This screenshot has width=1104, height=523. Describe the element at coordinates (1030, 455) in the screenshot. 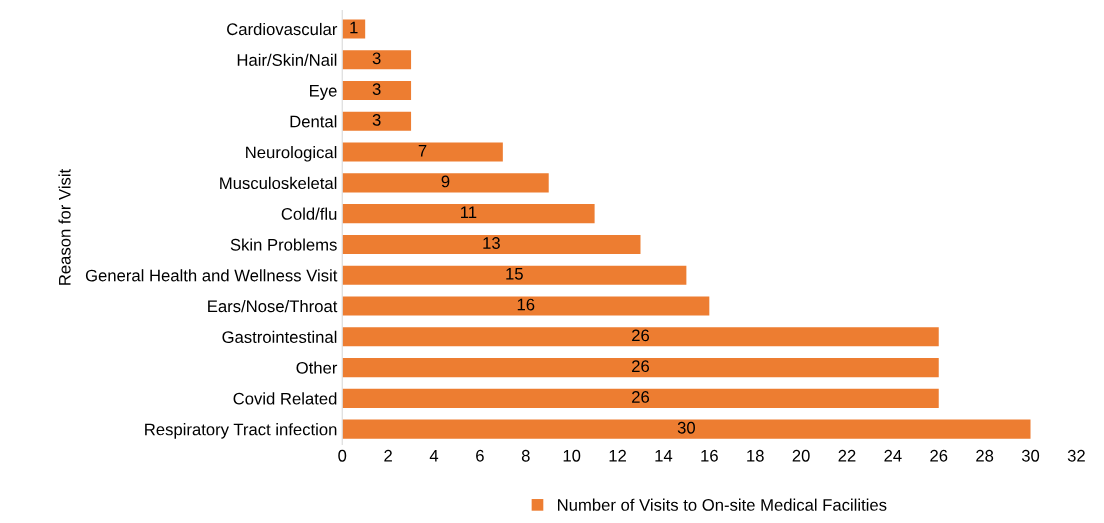

I see `x-tick-label: 30` at that location.